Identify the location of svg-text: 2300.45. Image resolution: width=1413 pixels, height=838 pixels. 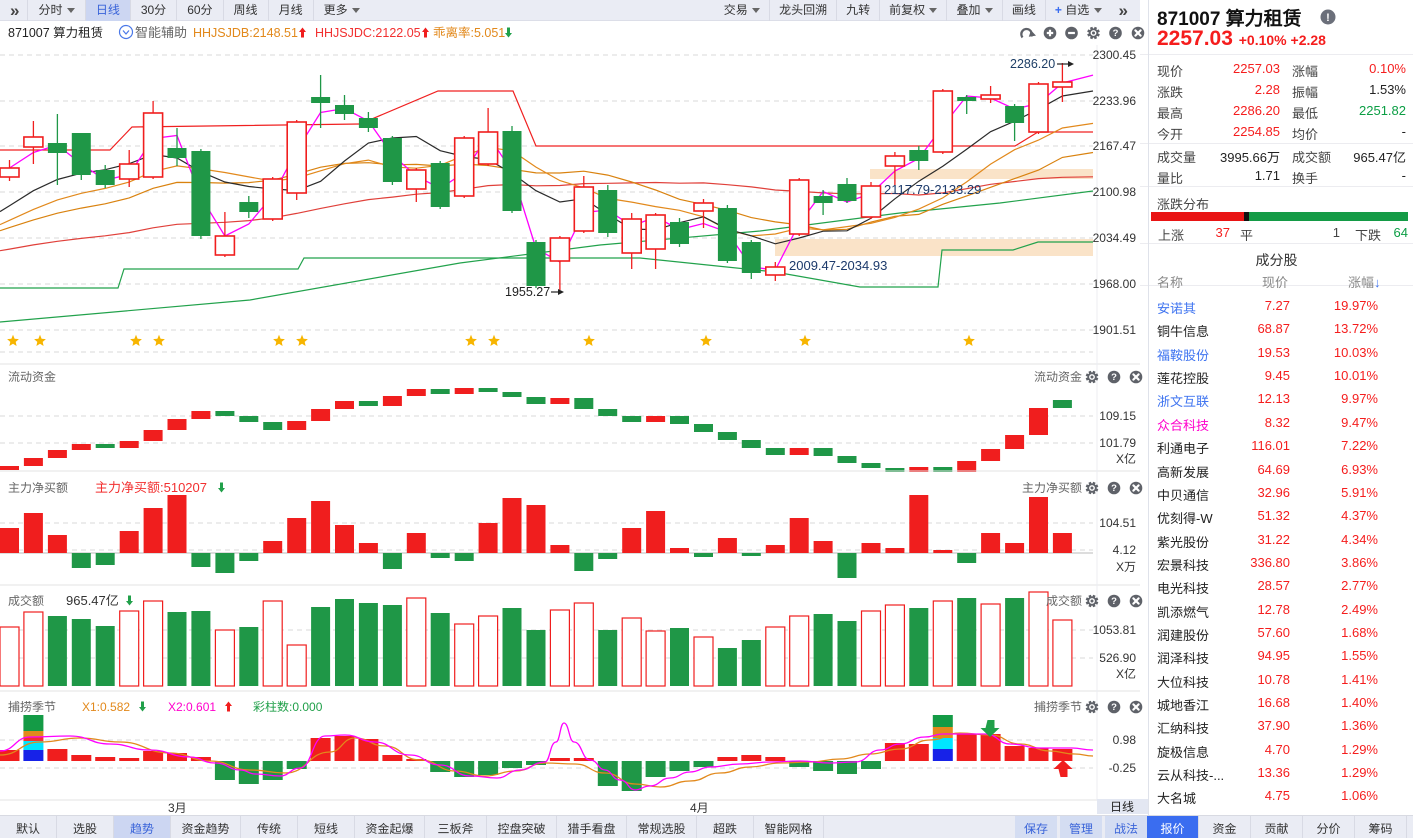
(1115, 55).